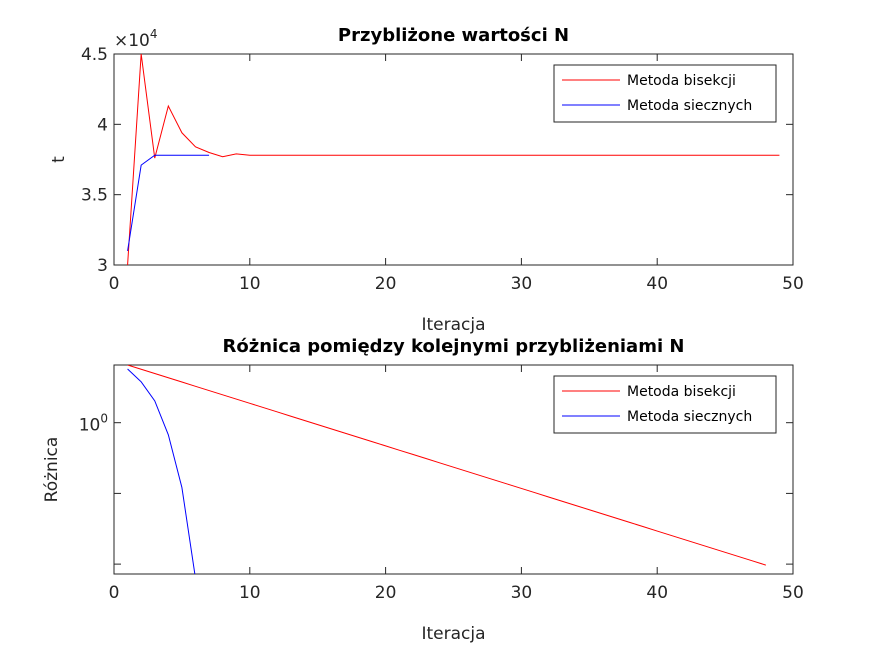 This screenshot has height=656, width=875. I want to click on axis-multiplier: ×10⁴, so click(136, 39).